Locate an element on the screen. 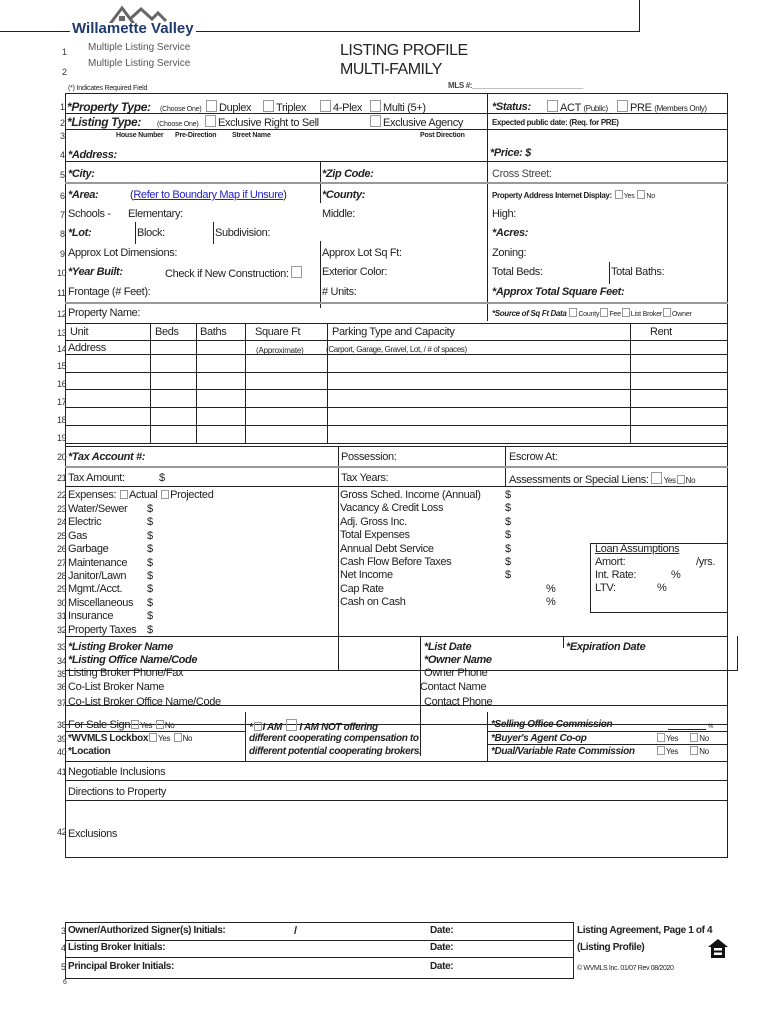 The height and width of the screenshot is (1024, 770). broker-phone-field: Listing Broker Phone/Fax is located at coordinates (126, 673).